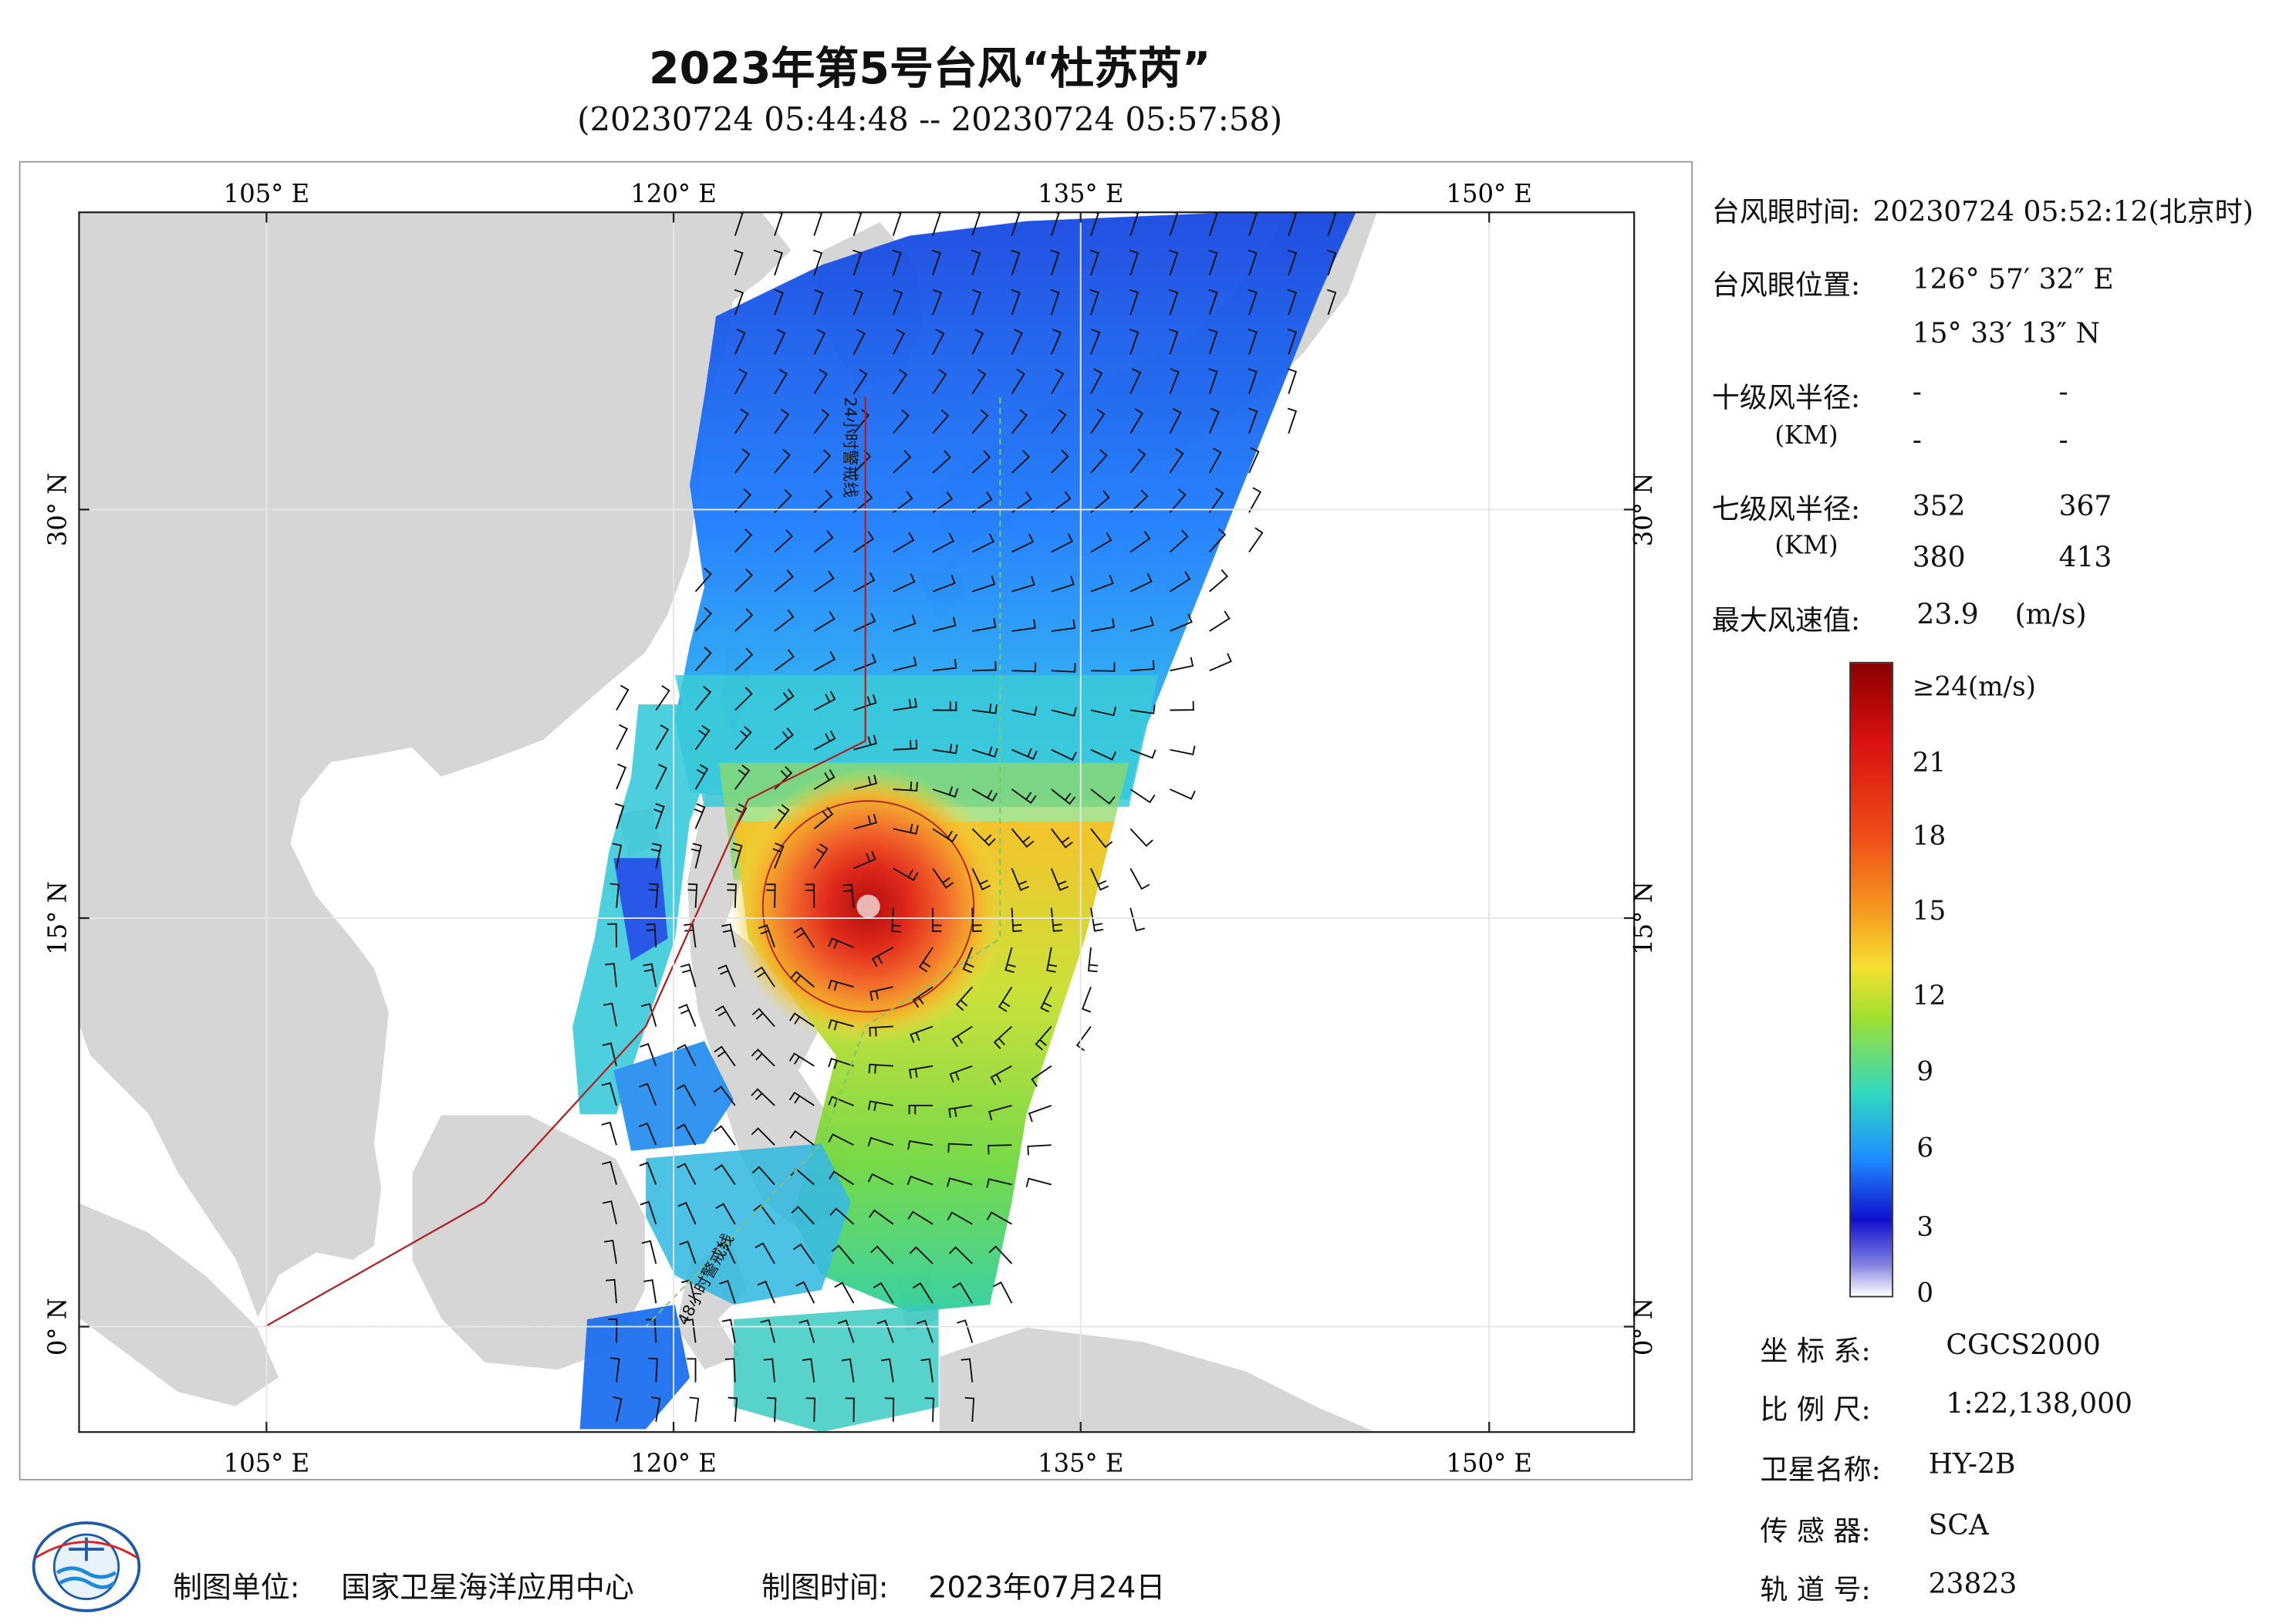  Describe the element at coordinates (930, 121) in the screenshot. I see `time-range: (20230724 05:44:48 -- 20230724 05:57:58)` at that location.